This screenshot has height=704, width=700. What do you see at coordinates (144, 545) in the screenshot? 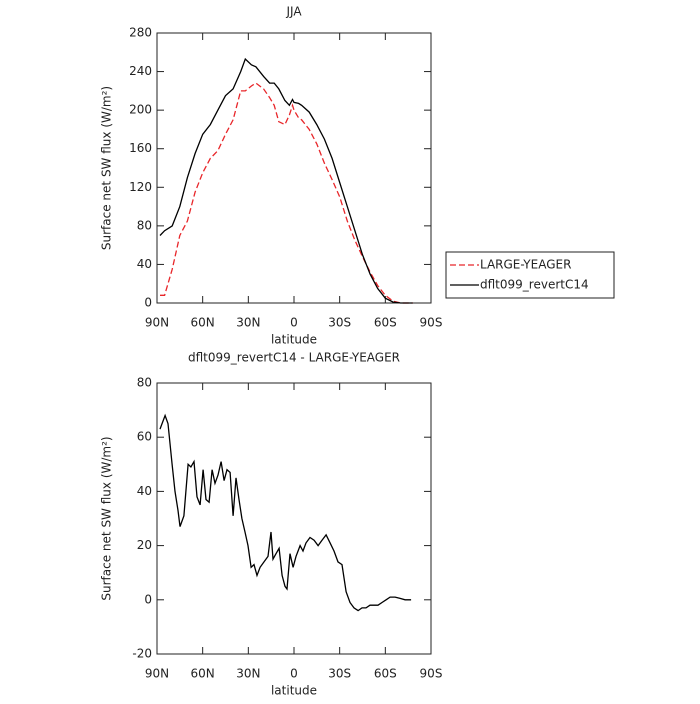
I see `y-tick-label: 20` at bounding box center [144, 545].